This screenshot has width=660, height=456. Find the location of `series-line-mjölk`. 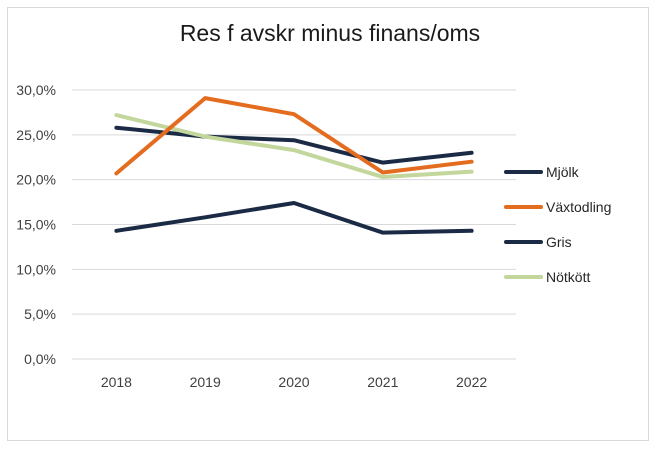

series-line-mjölk is located at coordinates (294, 145).